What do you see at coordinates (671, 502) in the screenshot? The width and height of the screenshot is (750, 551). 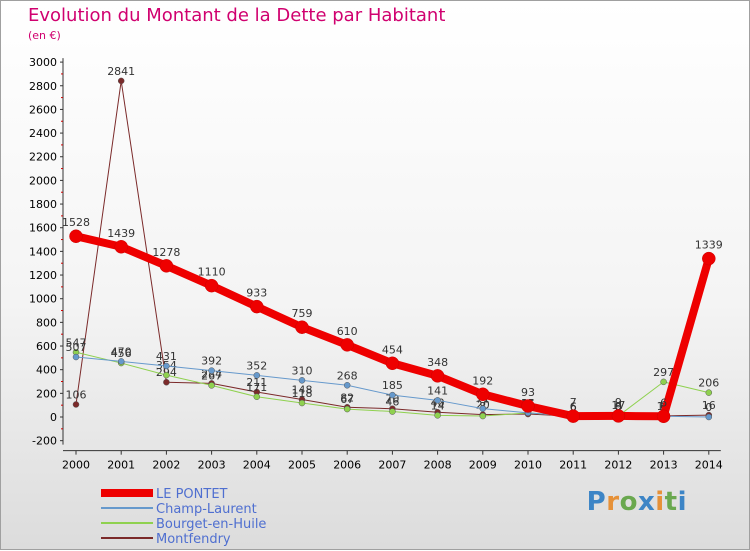 I see `logo-letter: t` at bounding box center [671, 502].